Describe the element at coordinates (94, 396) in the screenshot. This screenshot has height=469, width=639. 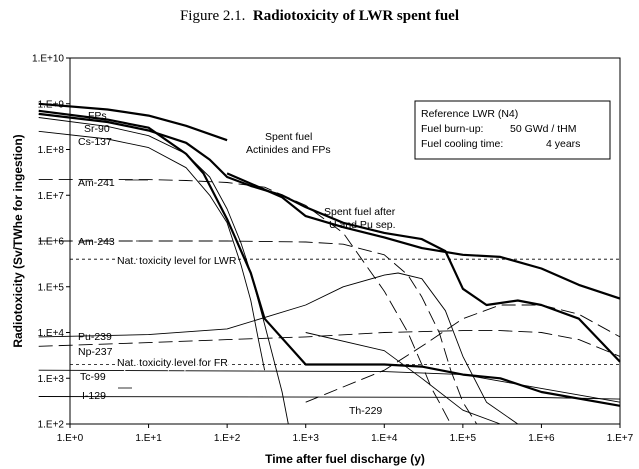
I see `label-i129: I-129` at that location.